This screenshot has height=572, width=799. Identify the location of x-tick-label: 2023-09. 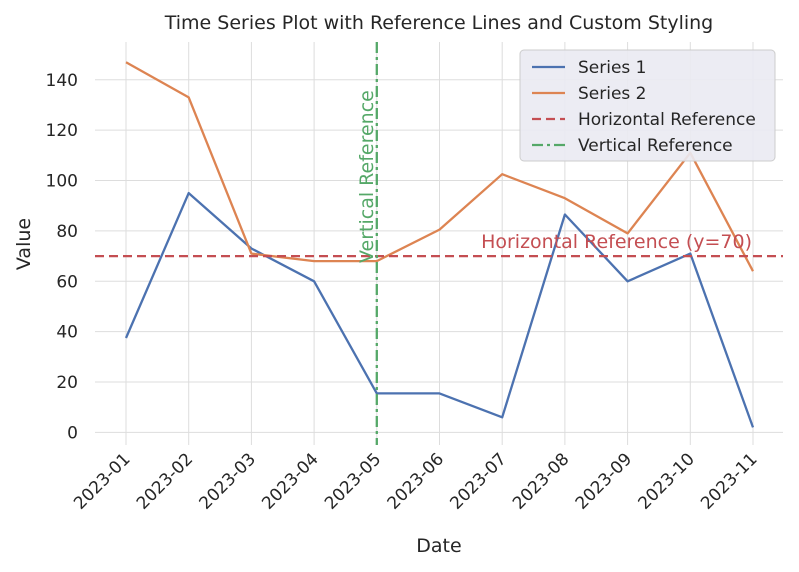
(604, 481).